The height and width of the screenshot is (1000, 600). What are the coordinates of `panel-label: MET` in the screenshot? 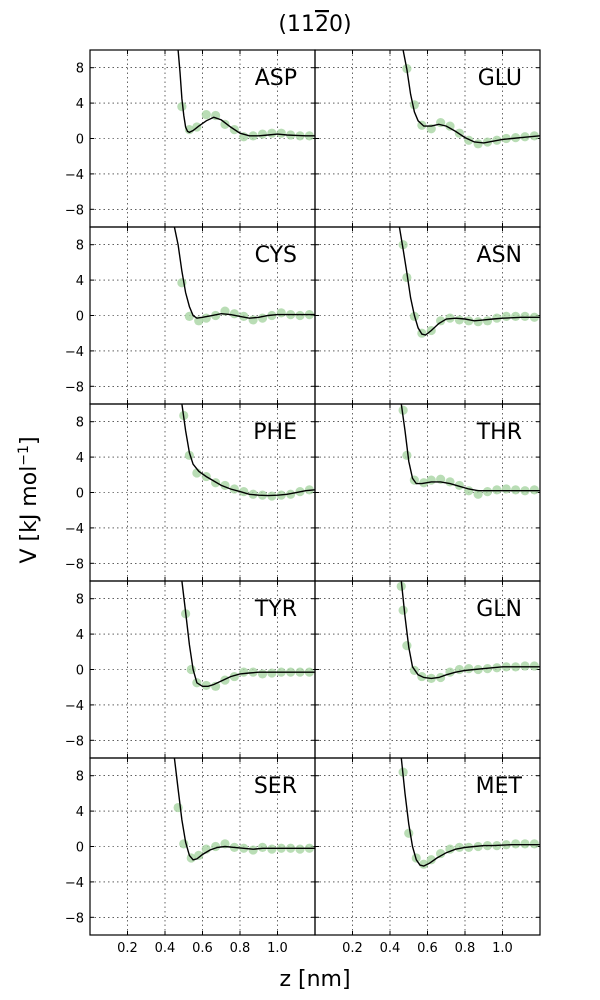 It's located at (499, 786).